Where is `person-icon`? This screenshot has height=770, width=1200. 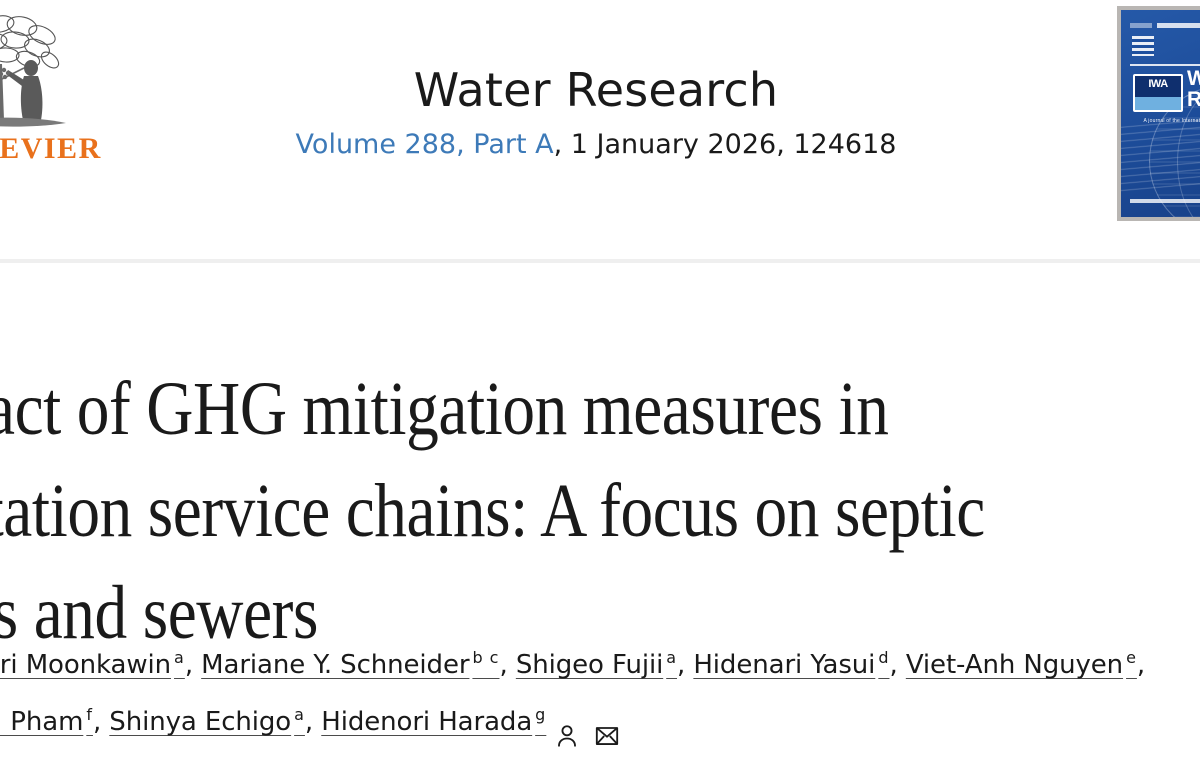
person-icon is located at coordinates (567, 730).